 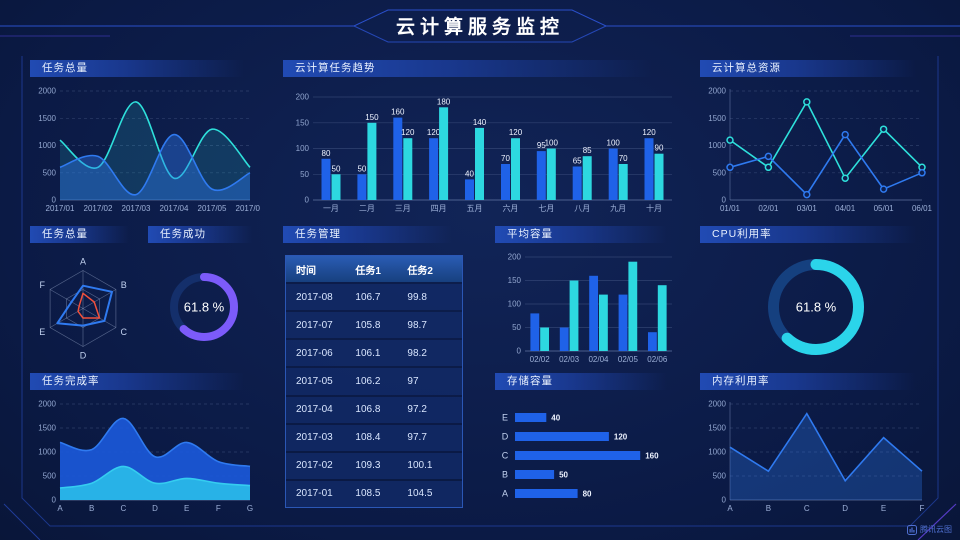 I want to click on svg-text: G, so click(x=250, y=508).